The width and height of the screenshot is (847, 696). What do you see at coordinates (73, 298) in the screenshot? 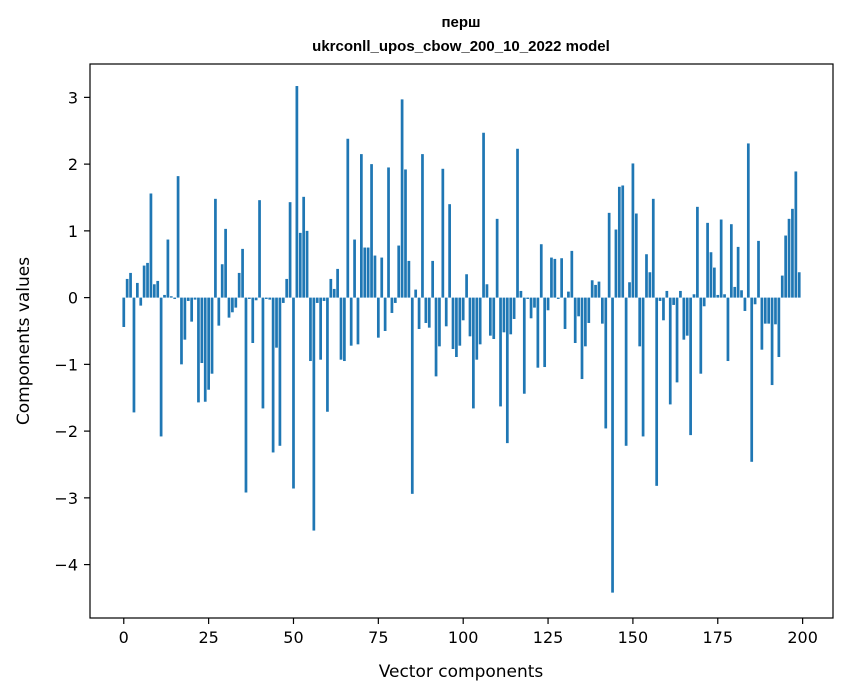
I see `y-tick-label: 0` at bounding box center [73, 298].